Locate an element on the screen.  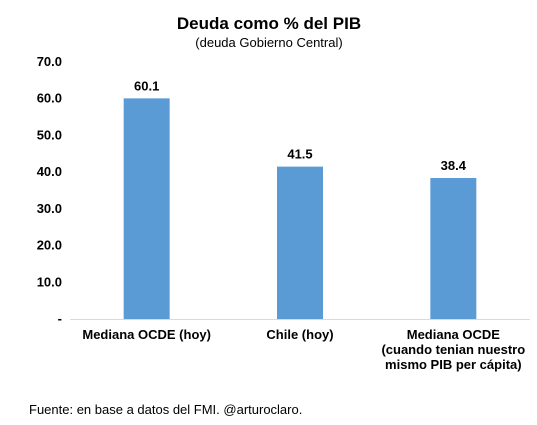
chart-subtitle: (deuda Gobierno Central) is located at coordinates (268, 42).